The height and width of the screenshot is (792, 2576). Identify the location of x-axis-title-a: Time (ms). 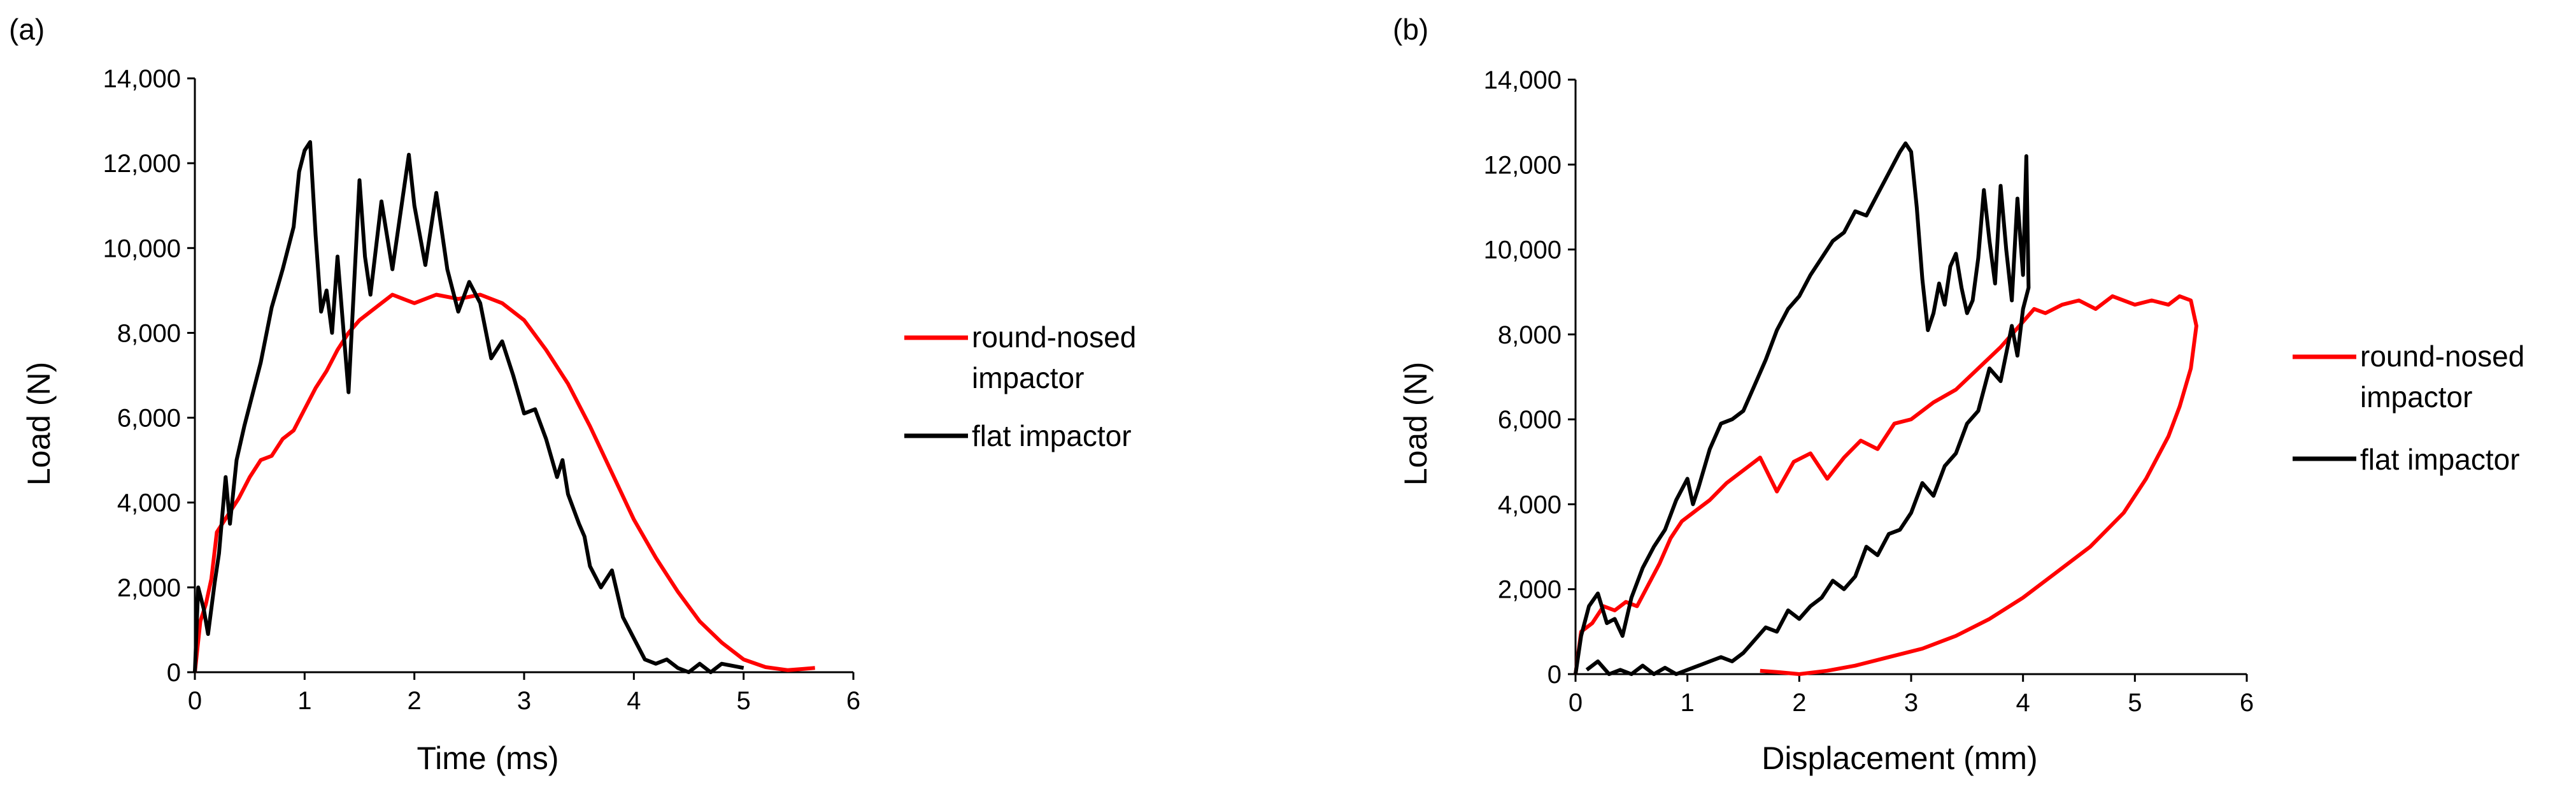
(488, 758).